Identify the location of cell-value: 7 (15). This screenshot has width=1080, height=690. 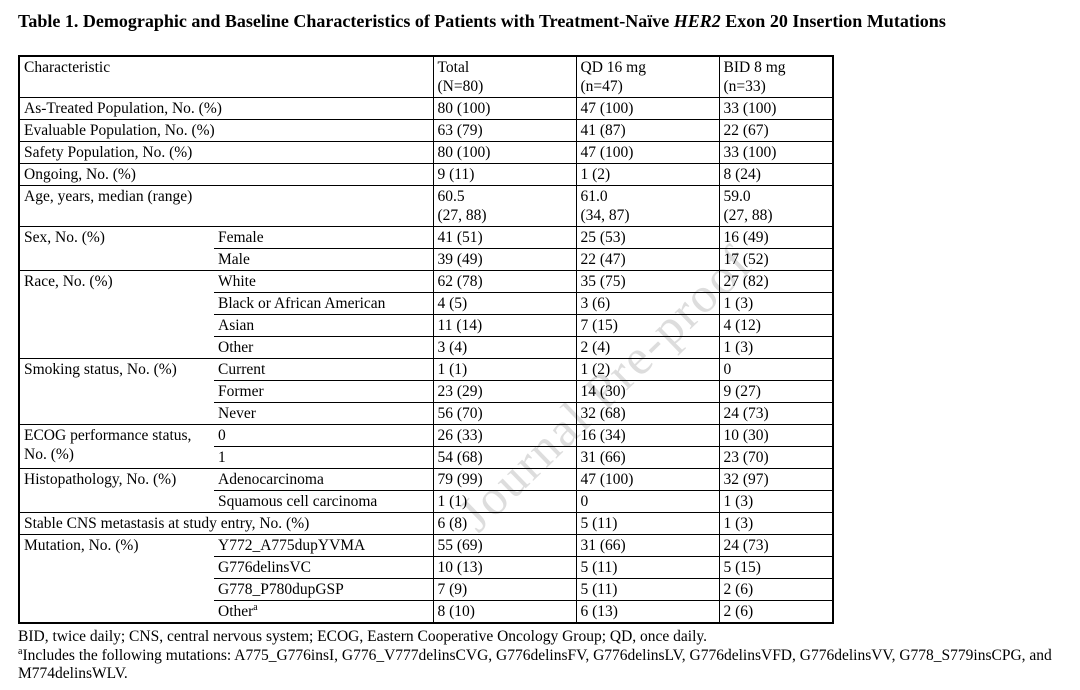
(647, 325).